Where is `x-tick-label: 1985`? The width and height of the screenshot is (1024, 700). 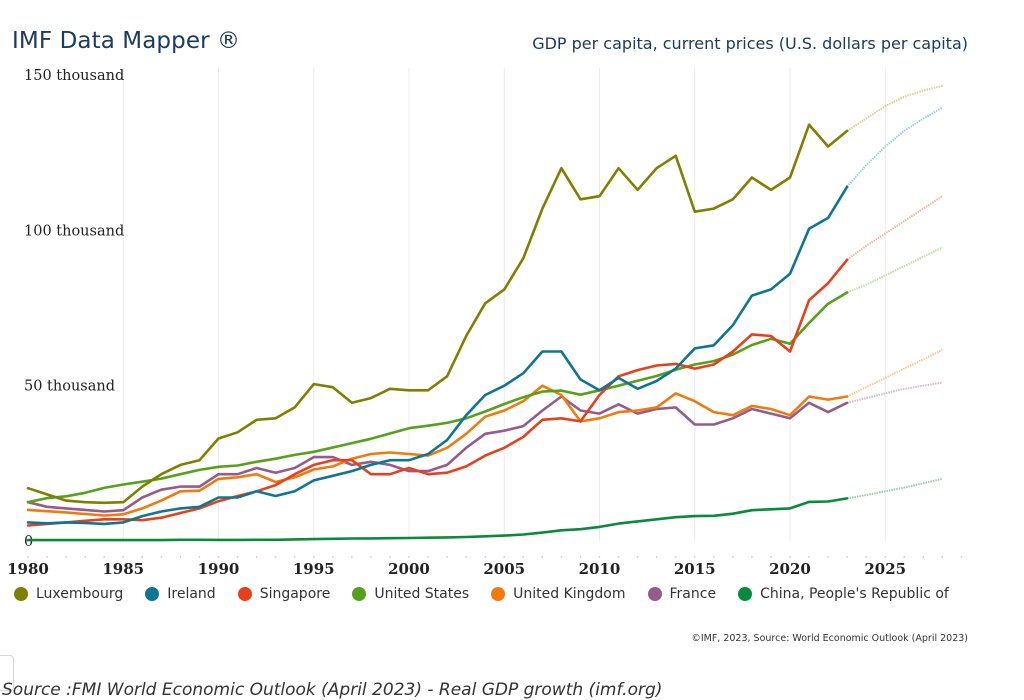
x-tick-label: 1985 is located at coordinates (123, 569).